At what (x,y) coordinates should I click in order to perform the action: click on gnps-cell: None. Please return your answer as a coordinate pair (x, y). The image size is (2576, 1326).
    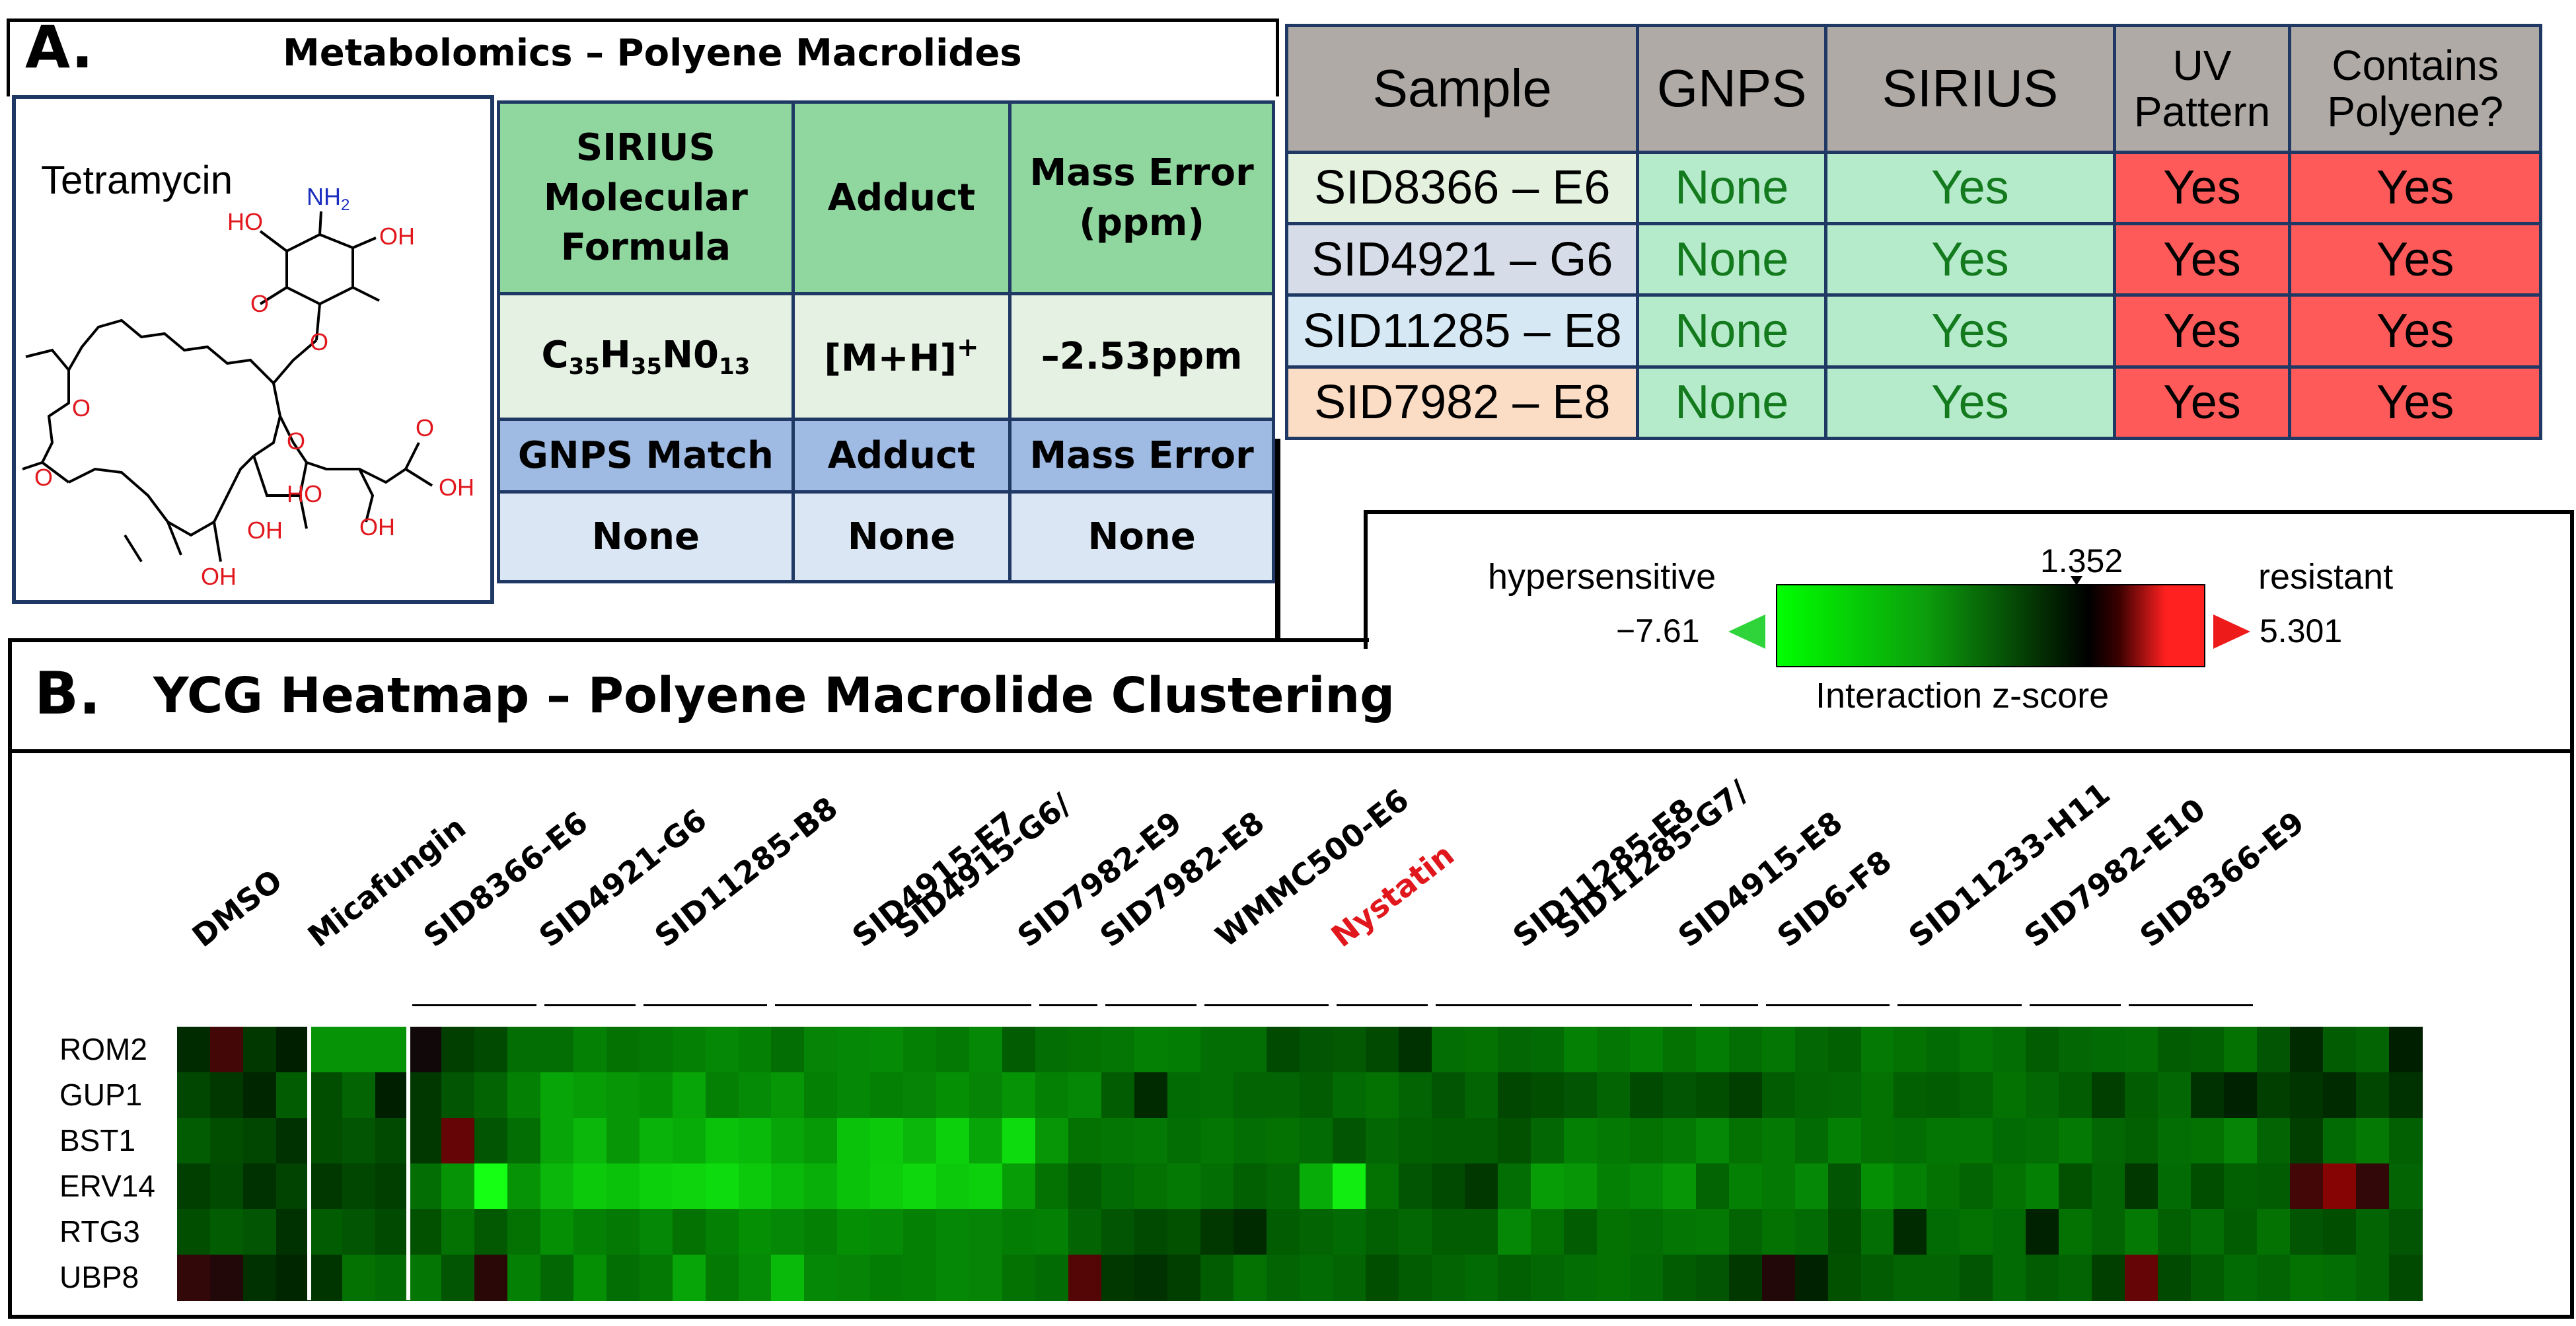
    Looking at the image, I should click on (1732, 403).